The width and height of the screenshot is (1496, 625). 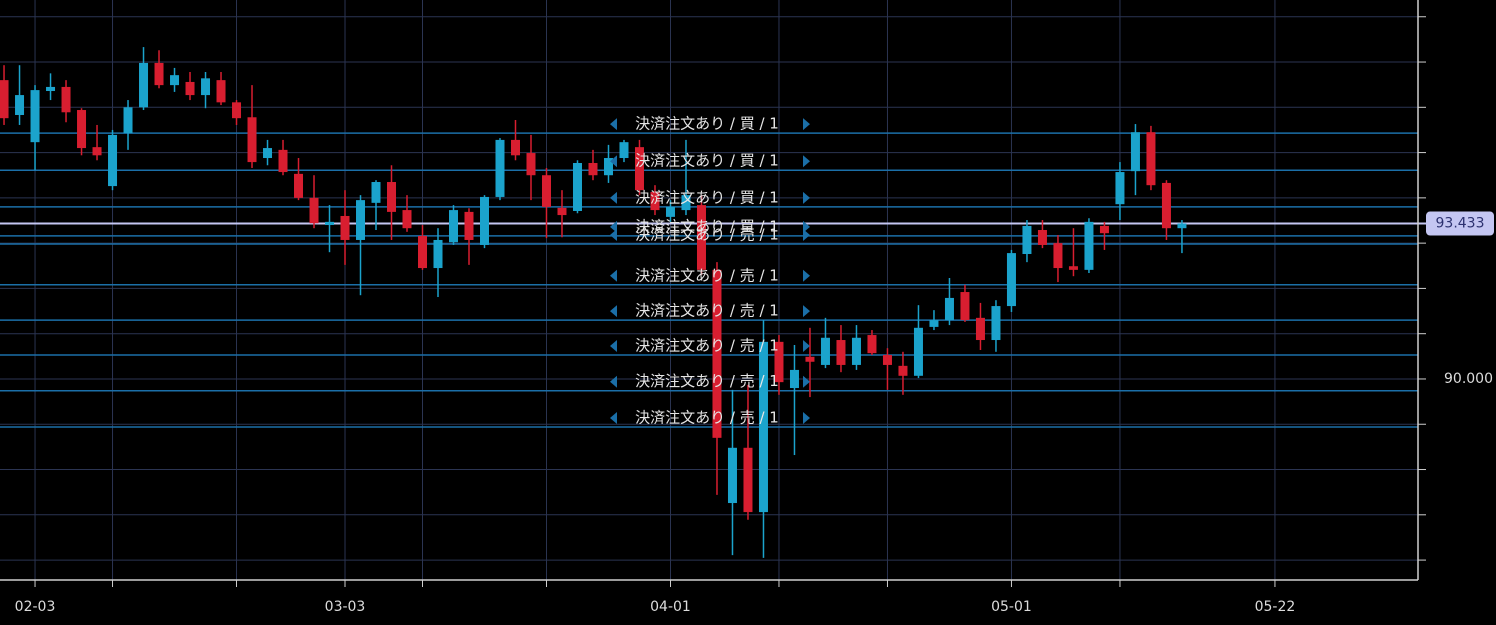 What do you see at coordinates (670, 607) in the screenshot?
I see `x-tick-label: 04-01` at bounding box center [670, 607].